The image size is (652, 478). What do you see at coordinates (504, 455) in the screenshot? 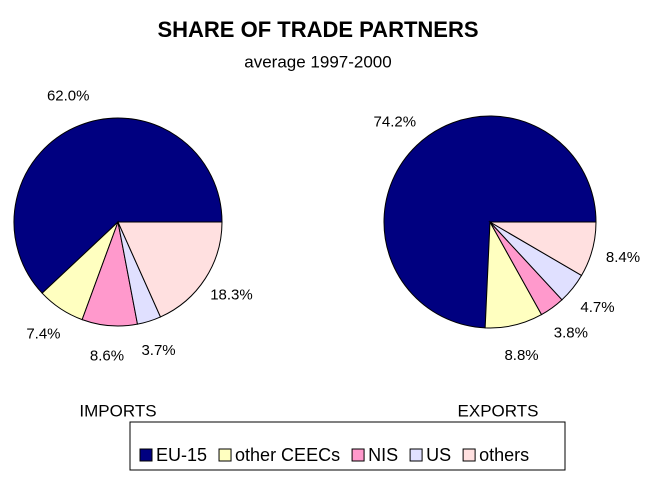
I see `legend-label: others` at bounding box center [504, 455].